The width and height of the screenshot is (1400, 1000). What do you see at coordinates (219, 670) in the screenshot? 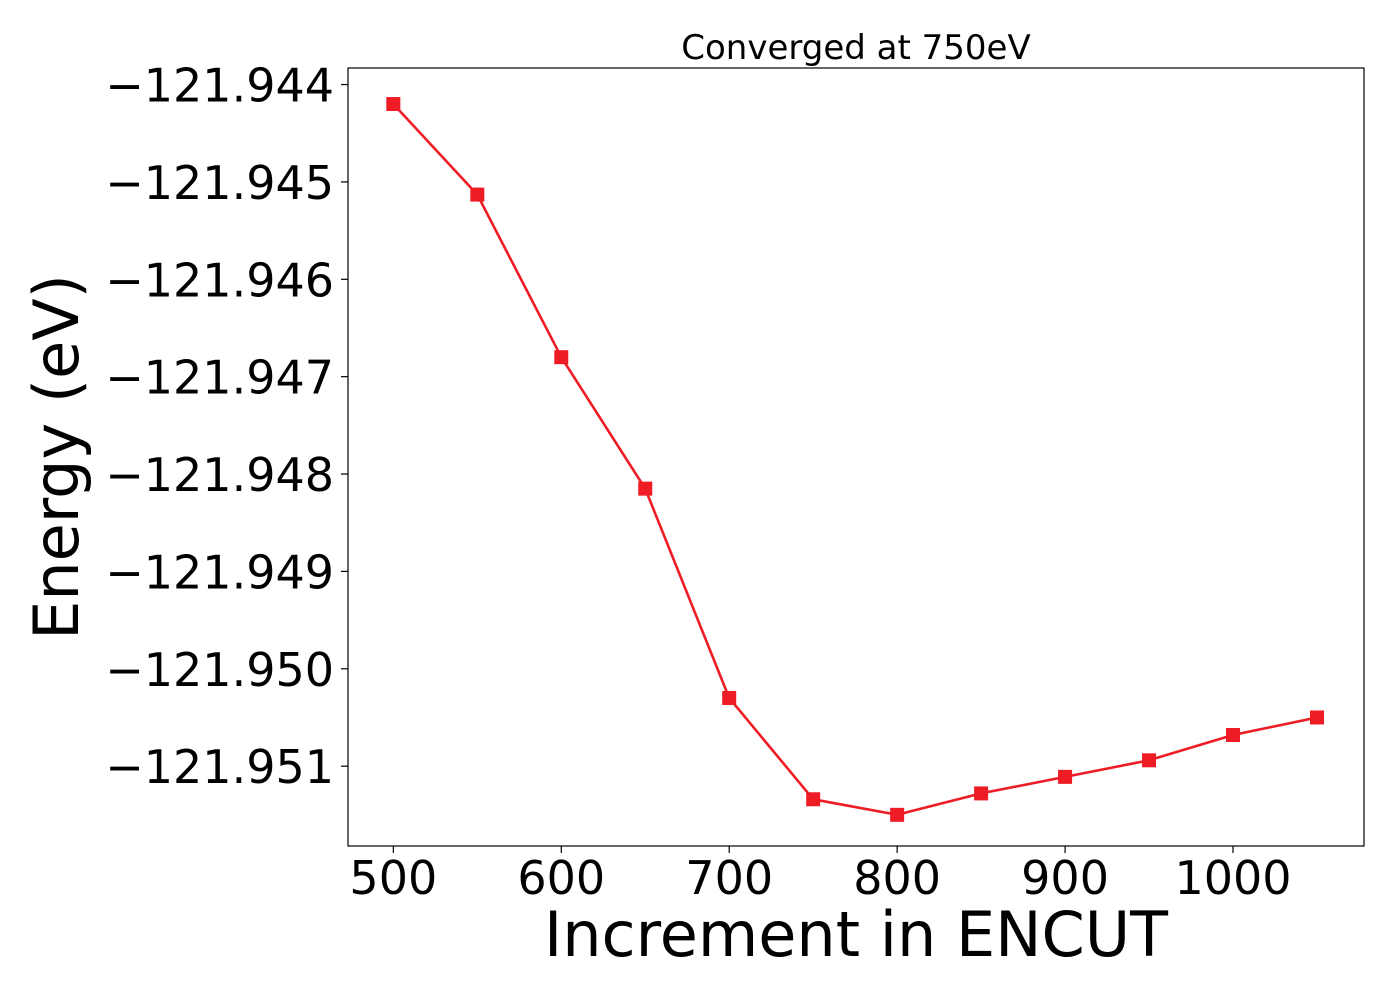
I see `y-tick-label: −121.950` at bounding box center [219, 670].